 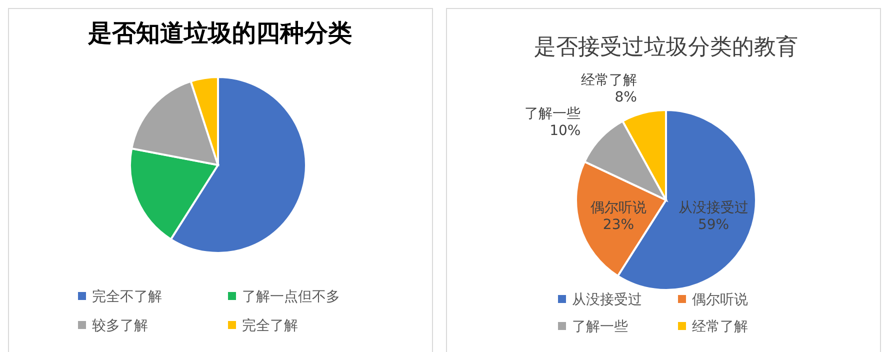 What do you see at coordinates (120, 326) in the screenshot?
I see `legend-label: 较多了解` at bounding box center [120, 326].